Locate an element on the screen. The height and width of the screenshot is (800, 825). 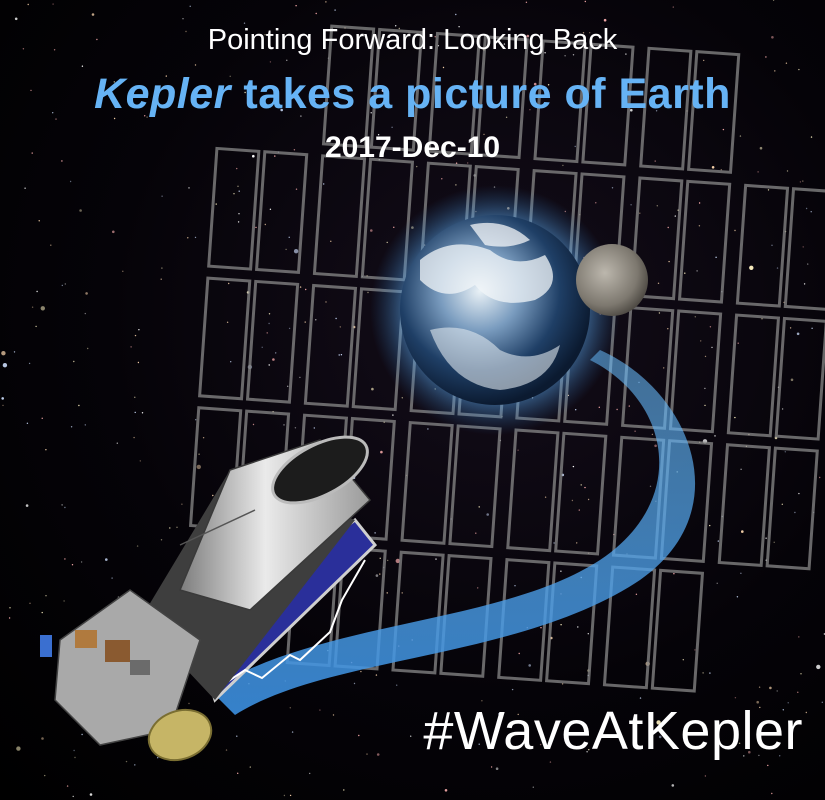
moon-icon is located at coordinates (612, 280).